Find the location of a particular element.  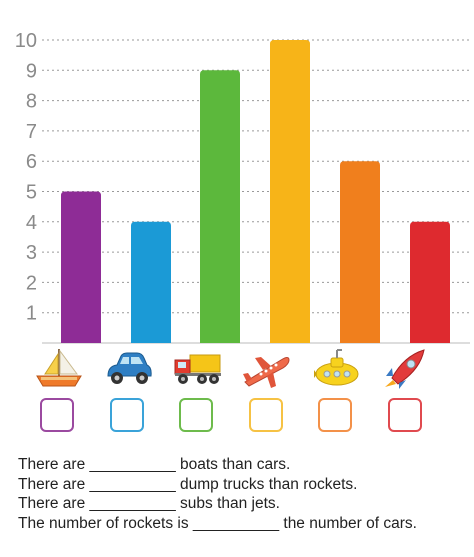

y-tick-label: 4 is located at coordinates (31, 223).